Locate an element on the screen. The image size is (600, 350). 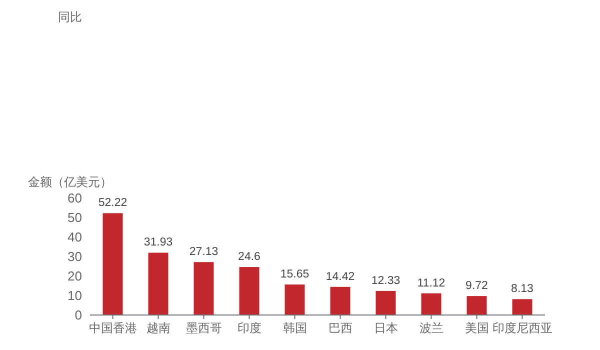
x-tick-label: 墨西哥 is located at coordinates (204, 328).